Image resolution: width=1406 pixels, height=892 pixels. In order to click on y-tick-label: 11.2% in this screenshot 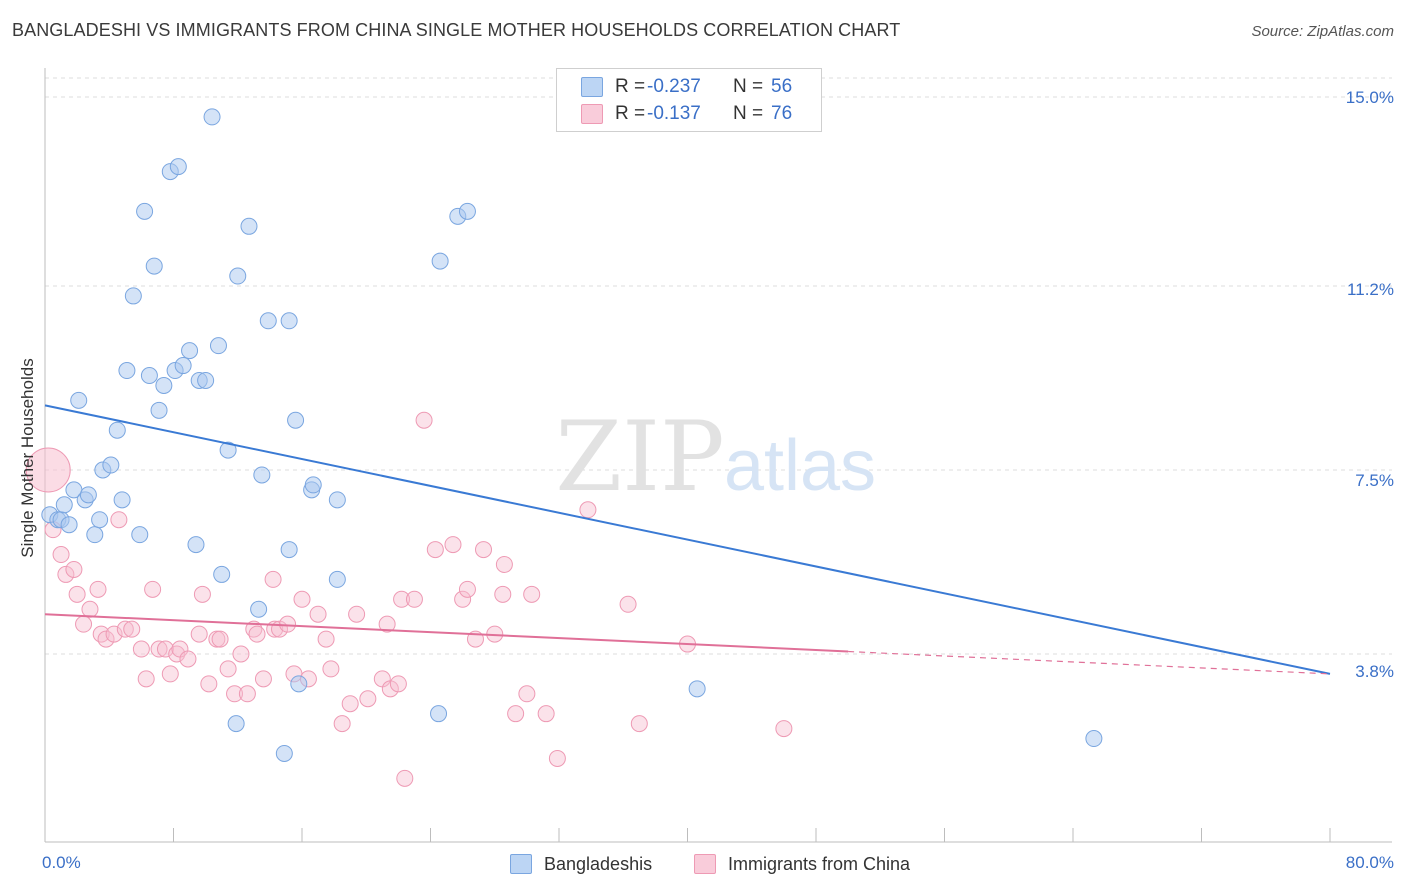, I will do `click(1370, 289)`.